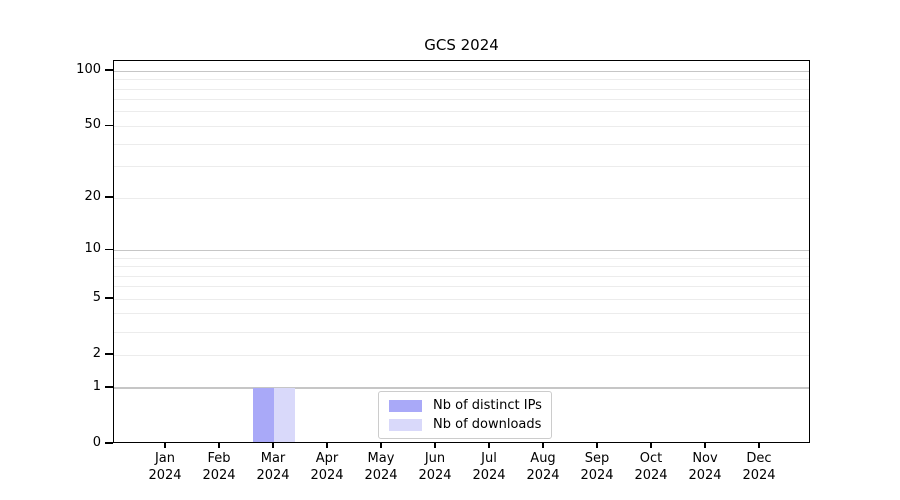 The height and width of the screenshot is (500, 900). What do you see at coordinates (487, 424) in the screenshot?
I see `legend-label: Nb of downloads` at bounding box center [487, 424].